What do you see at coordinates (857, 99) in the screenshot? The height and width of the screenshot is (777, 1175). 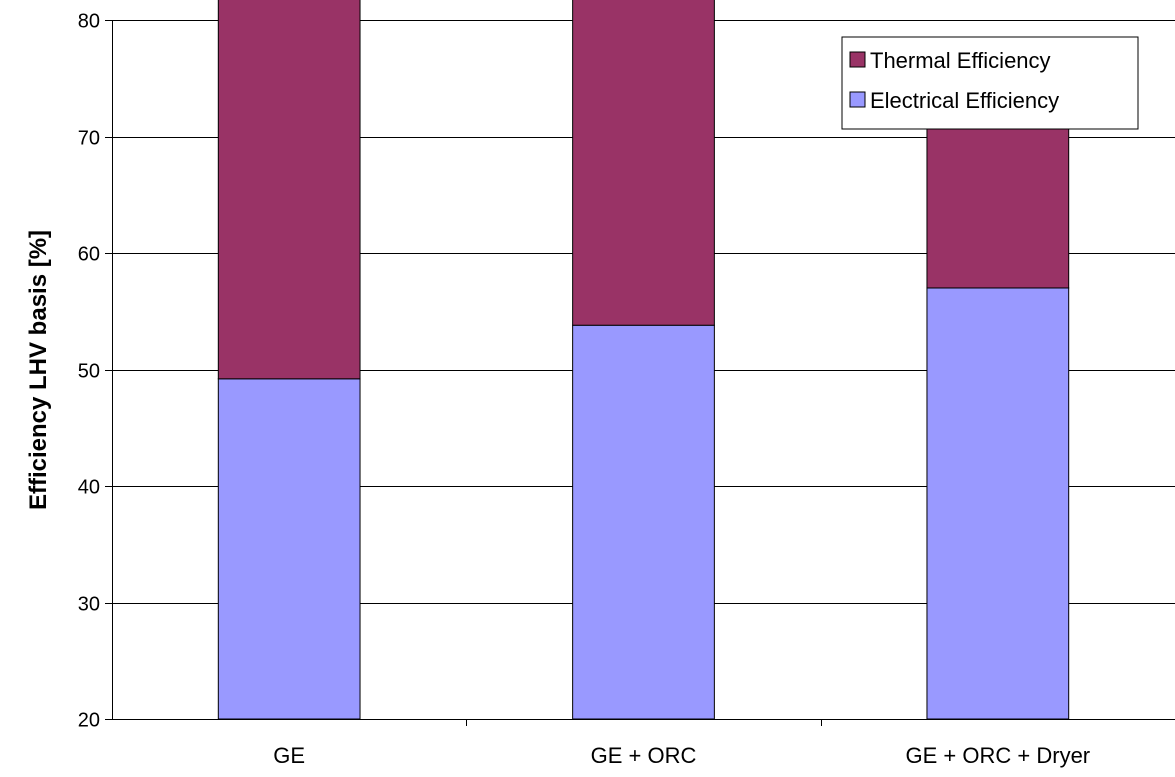 I see `legend-swatch-electrical-efficiency` at bounding box center [857, 99].